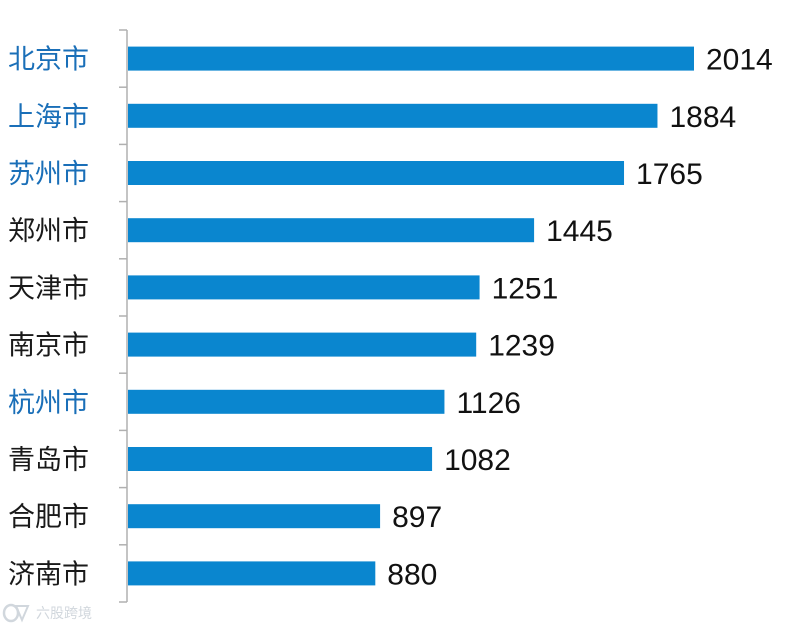 The height and width of the screenshot is (630, 787). I want to click on value-label: 897, so click(417, 517).